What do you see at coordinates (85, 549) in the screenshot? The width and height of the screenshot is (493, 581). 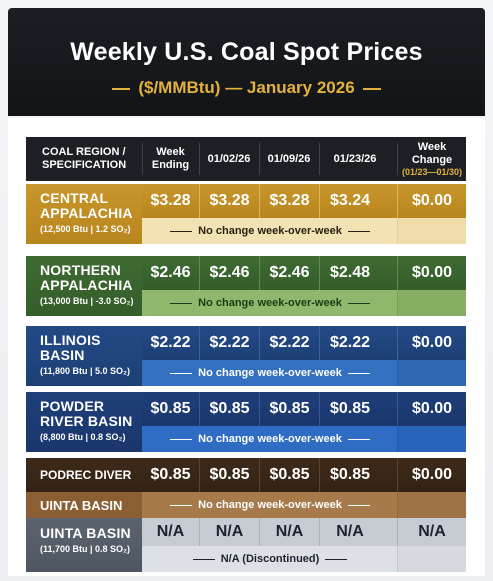 I see `region-spec: (11,700 Btu | 0.8 SO₂)` at bounding box center [85, 549].